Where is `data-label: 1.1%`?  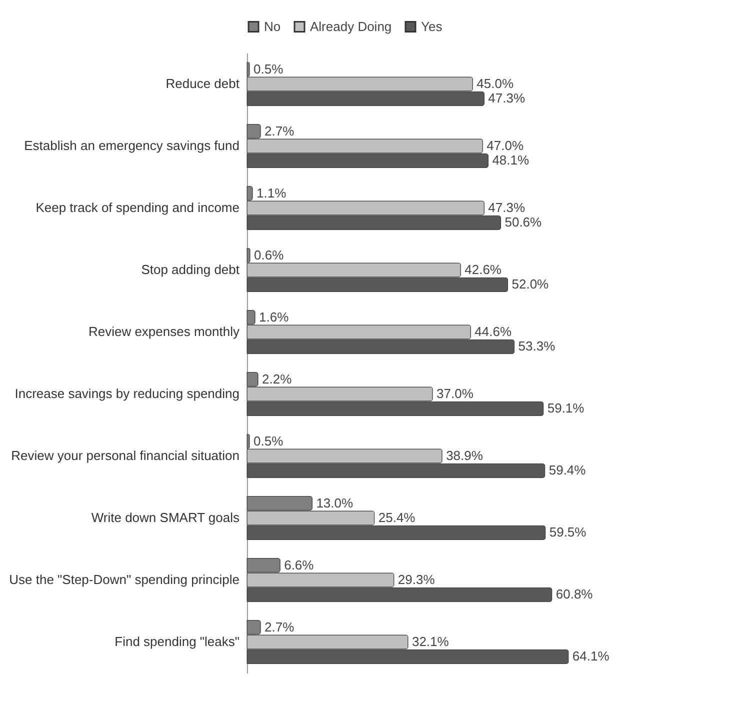
data-label: 1.1% is located at coordinates (271, 192).